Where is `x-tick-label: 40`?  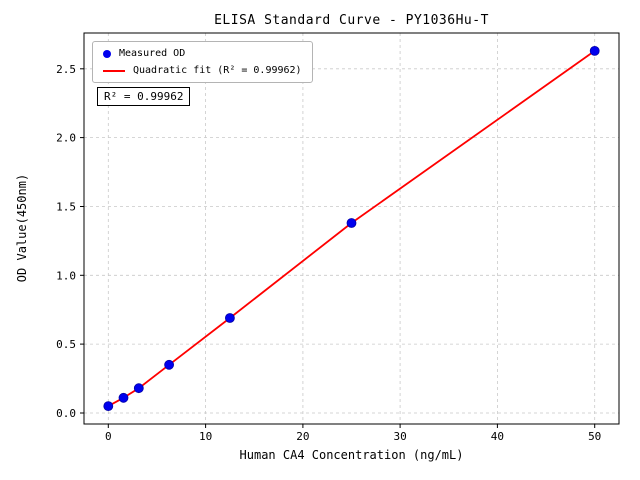 x-tick-label: 40 is located at coordinates (497, 436).